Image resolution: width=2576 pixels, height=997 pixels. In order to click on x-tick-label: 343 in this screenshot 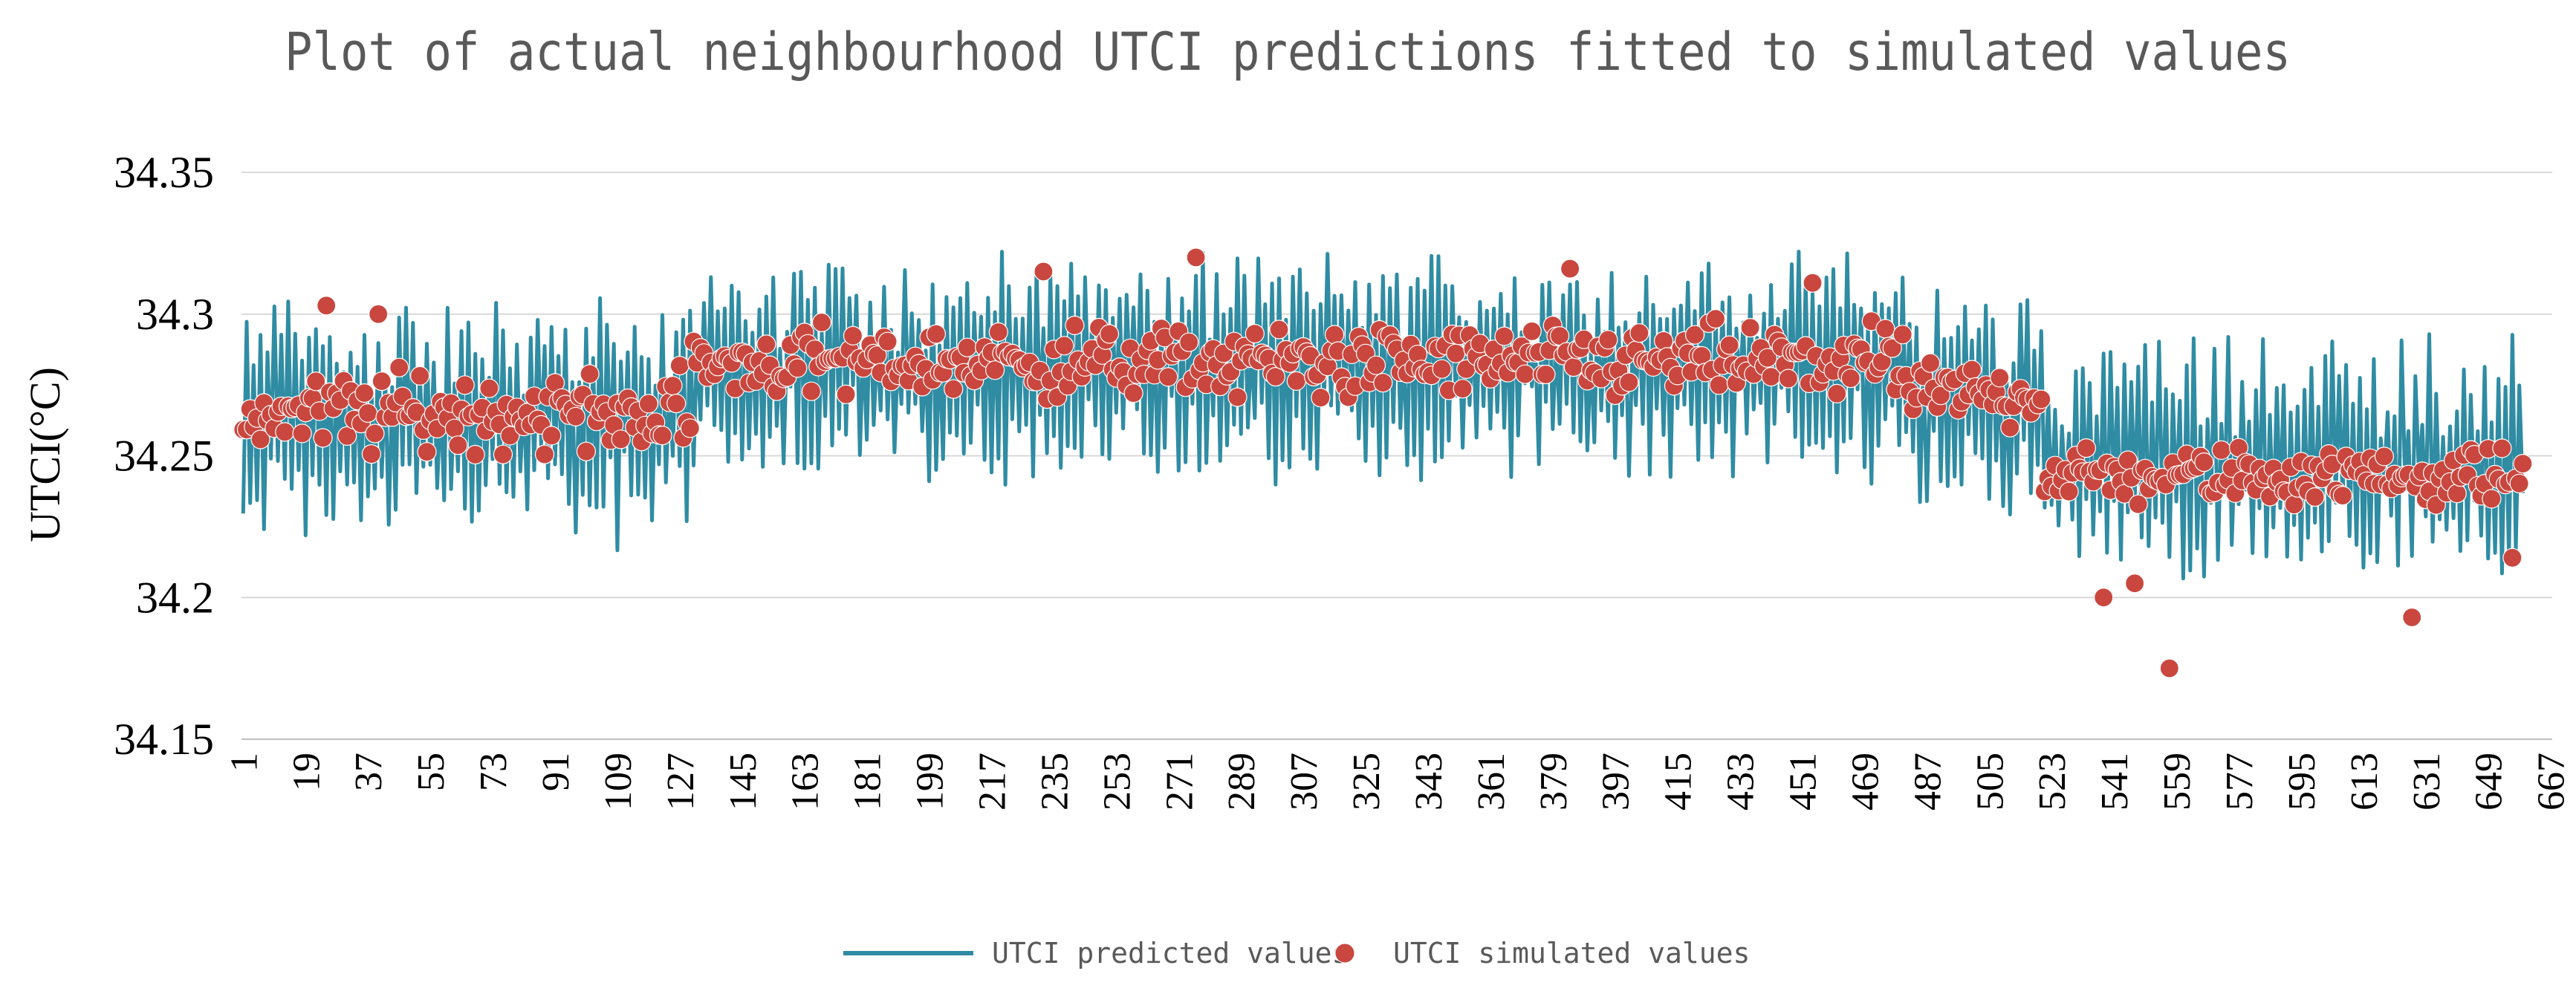, I will do `click(1429, 782)`.